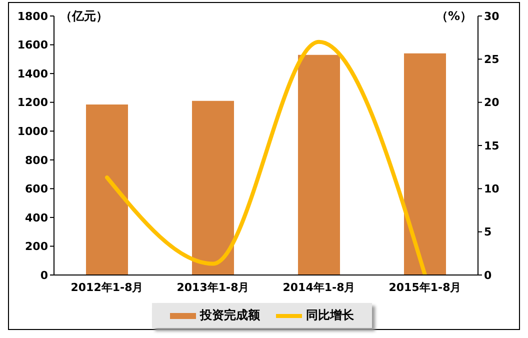 The height and width of the screenshot is (338, 528). Describe the element at coordinates (425, 287) in the screenshot. I see `x-tick-label: 2015年1-8月` at that location.